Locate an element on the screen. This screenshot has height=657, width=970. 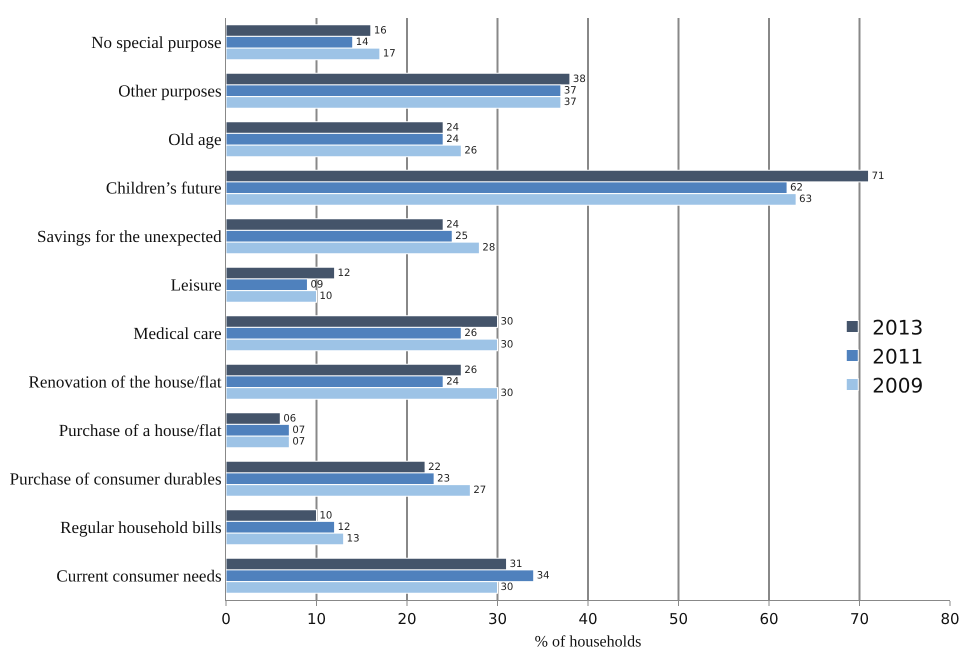
y-tick-label: Regular household bills is located at coordinates (141, 528).